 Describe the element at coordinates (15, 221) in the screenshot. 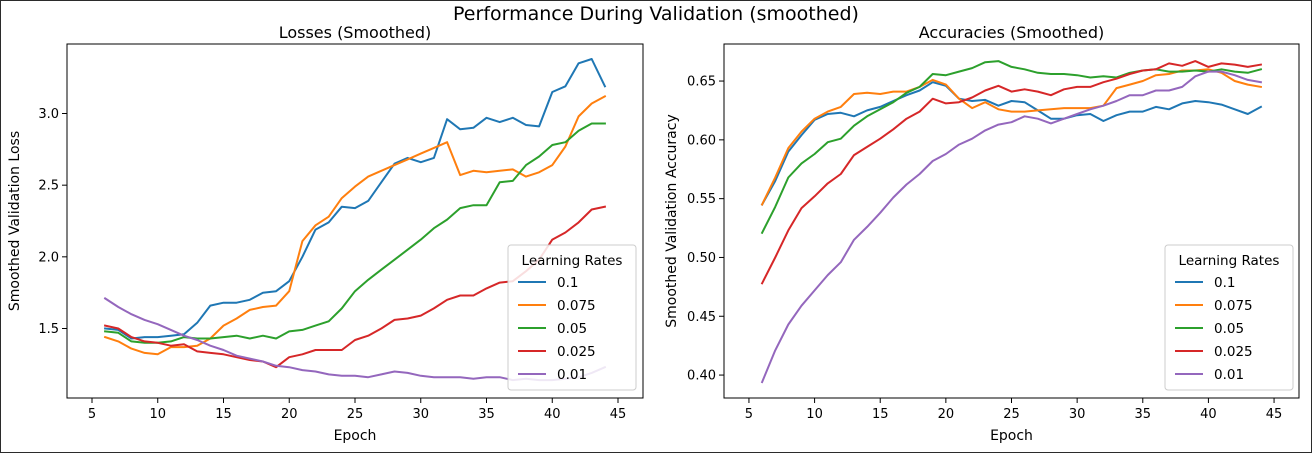

I see `y-axis-label: Smoothed Validation Loss` at that location.